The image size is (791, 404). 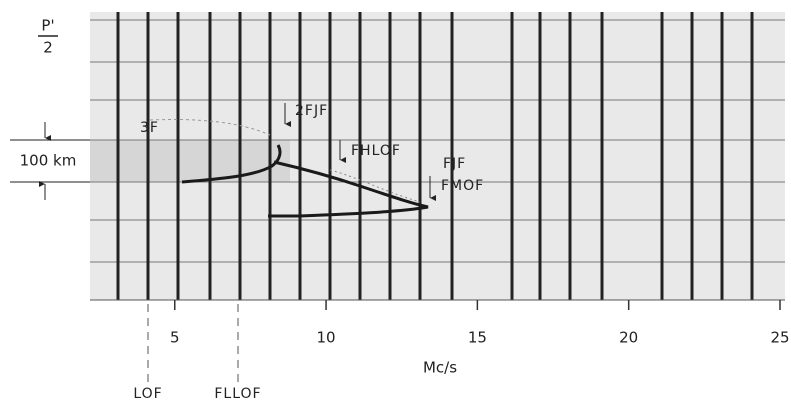 What do you see at coordinates (628, 338) in the screenshot?
I see `x-tick-label: 20` at bounding box center [628, 338].